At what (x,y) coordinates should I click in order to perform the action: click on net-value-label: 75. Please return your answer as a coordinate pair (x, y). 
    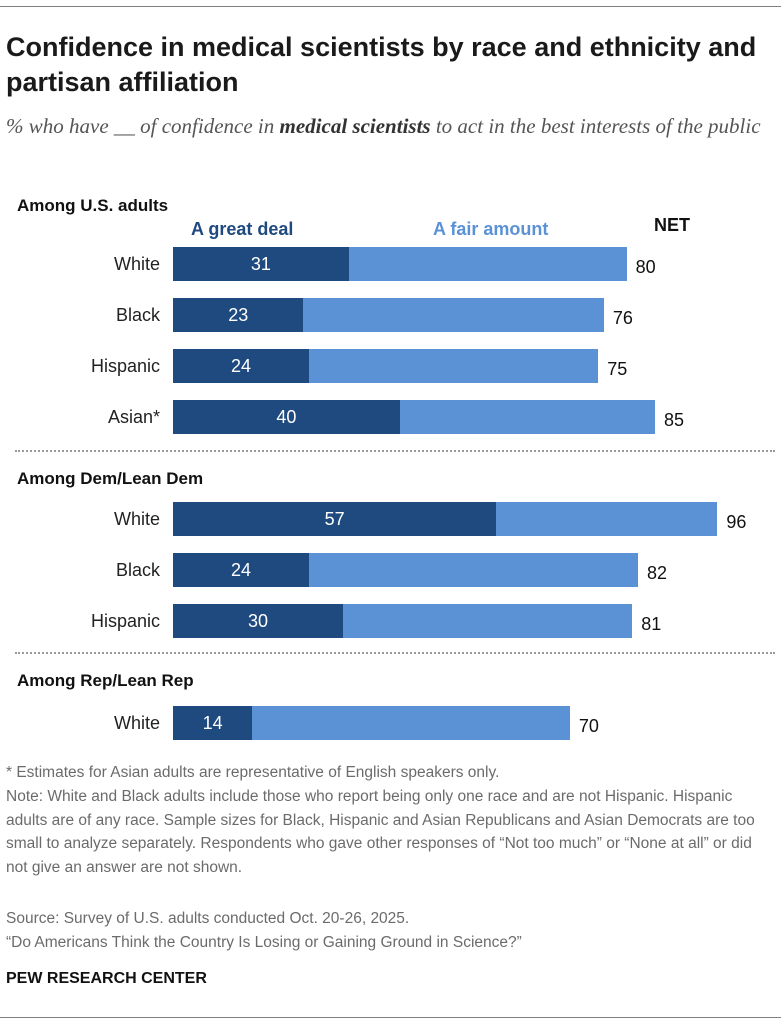
    Looking at the image, I should click on (617, 369).